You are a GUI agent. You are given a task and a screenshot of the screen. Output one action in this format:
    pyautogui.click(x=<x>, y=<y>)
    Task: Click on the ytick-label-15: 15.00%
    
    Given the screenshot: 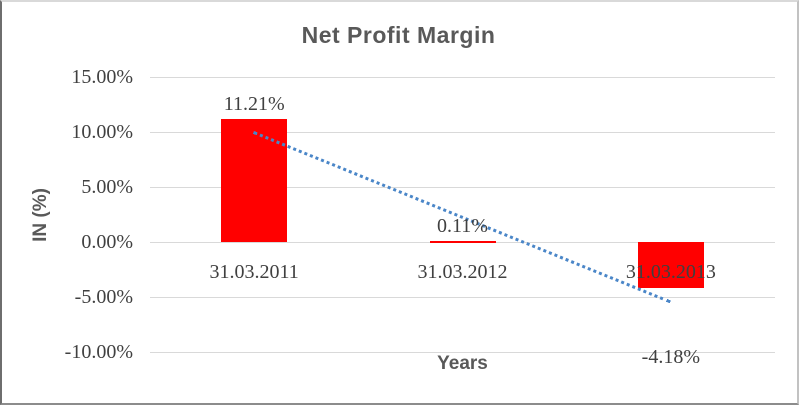 What is the action you would take?
    pyautogui.click(x=102, y=77)
    